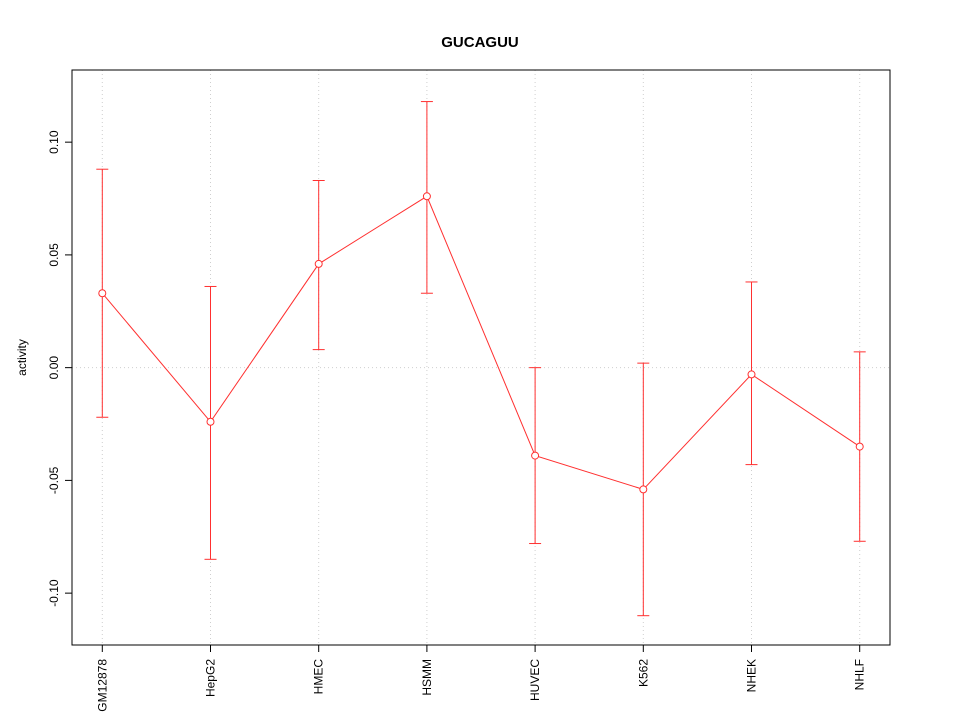 The width and height of the screenshot is (960, 720). Describe the element at coordinates (22, 357) in the screenshot. I see `y-axis-title: activity` at that location.